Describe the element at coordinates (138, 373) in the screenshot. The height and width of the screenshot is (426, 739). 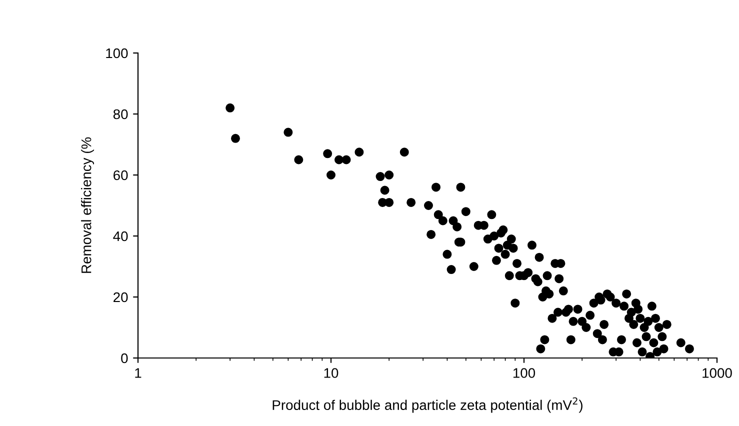
I see `x-tick-label: 1` at that location.